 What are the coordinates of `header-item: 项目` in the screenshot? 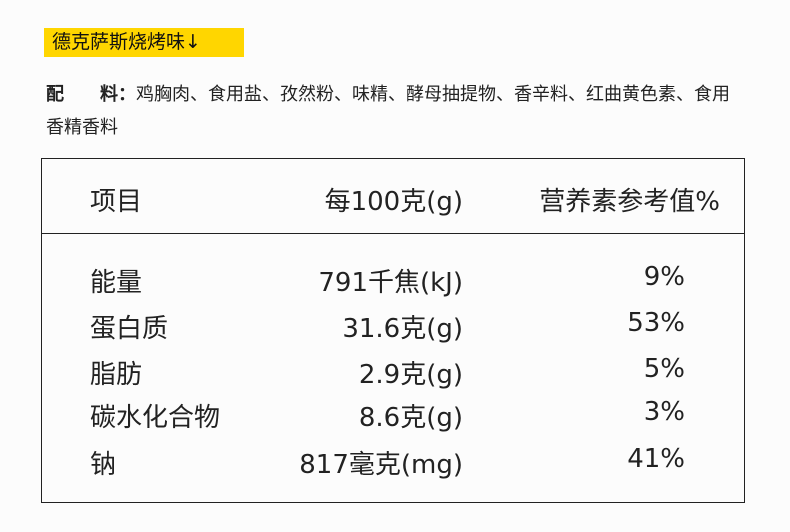 It's located at (116, 202).